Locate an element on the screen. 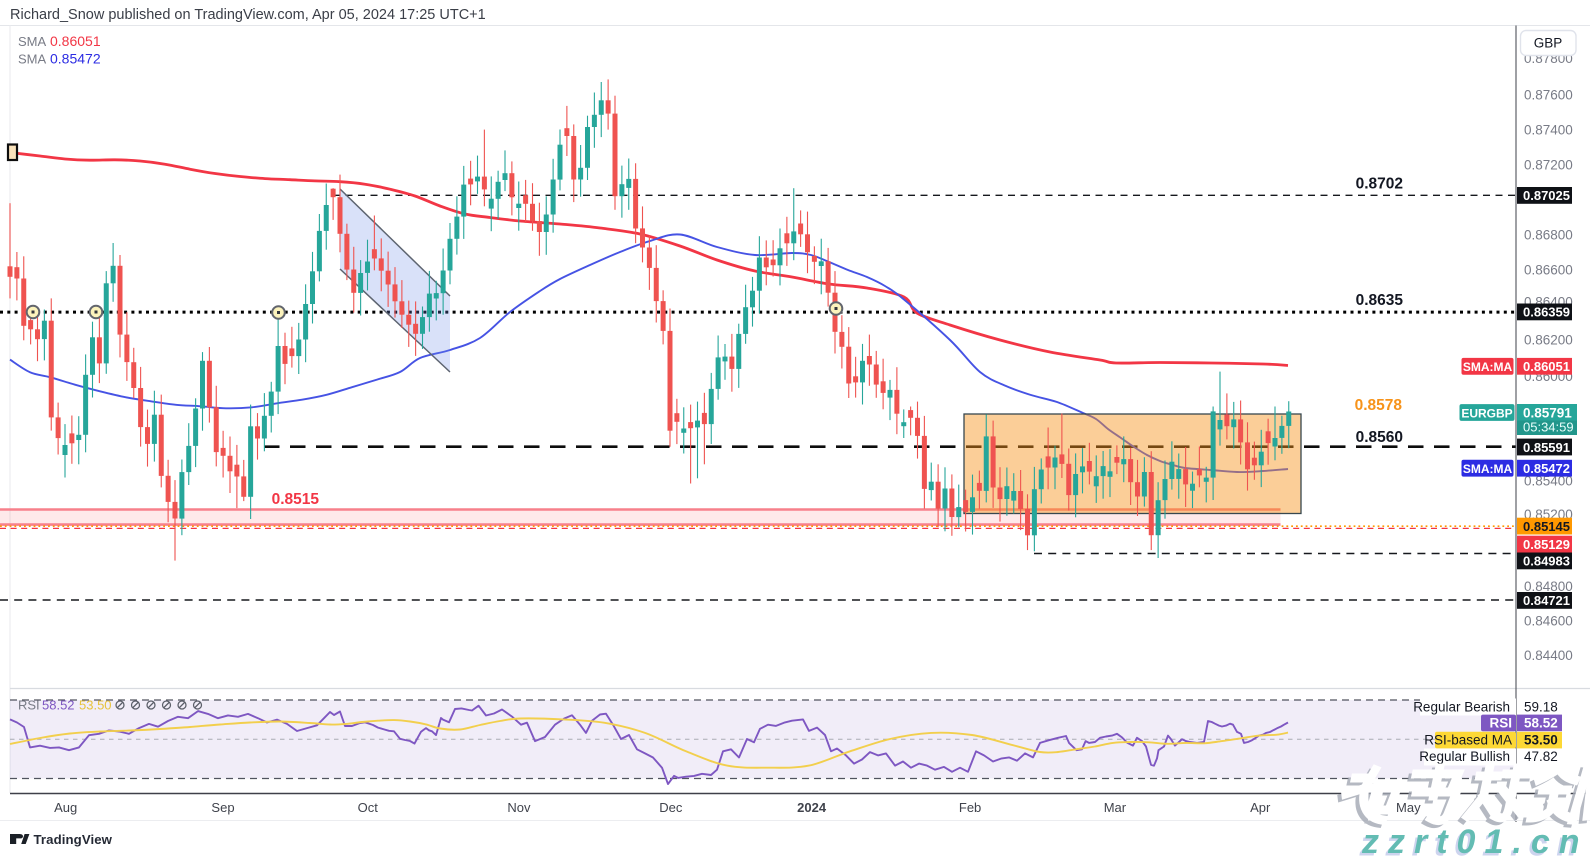 The height and width of the screenshot is (857, 1590). svg-text: Regular Bearish is located at coordinates (1461, 707).